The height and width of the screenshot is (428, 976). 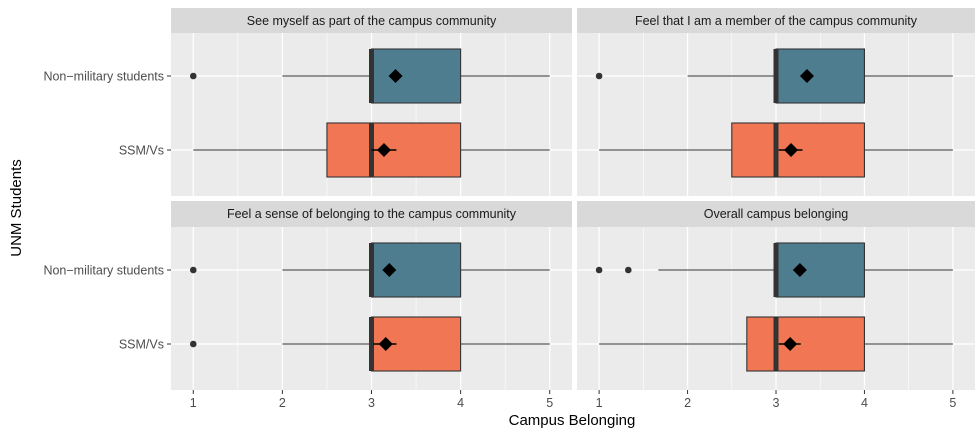 What do you see at coordinates (16, 208) in the screenshot?
I see `y-axis-title: UNM Students` at bounding box center [16, 208].